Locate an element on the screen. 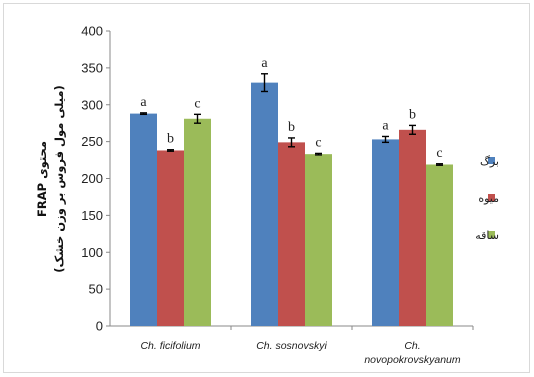 This screenshot has height=377, width=534. y-tick-label: 250 is located at coordinates (92, 141).